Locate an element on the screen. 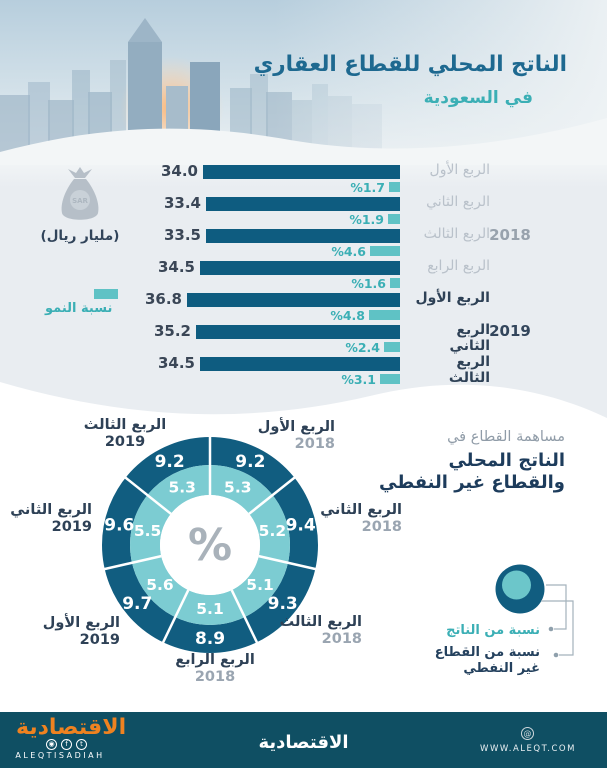 This screenshot has width=607, height=768. bar-category-label: الربع الثاني is located at coordinates (469, 338).